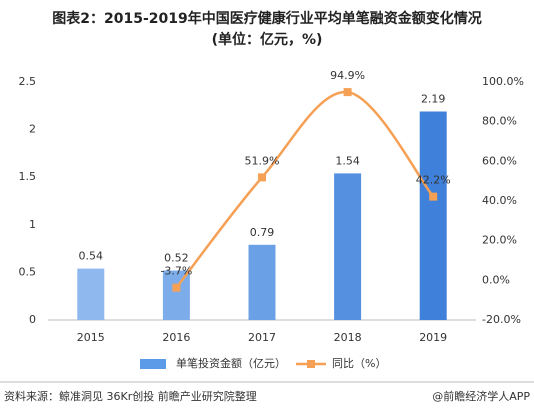 This screenshot has width=534, height=417. What do you see at coordinates (130, 396) in the screenshot?
I see `source: 资料来源：鲸准洞见 36Kr创投 前瞻产业研究院整理` at bounding box center [130, 396].